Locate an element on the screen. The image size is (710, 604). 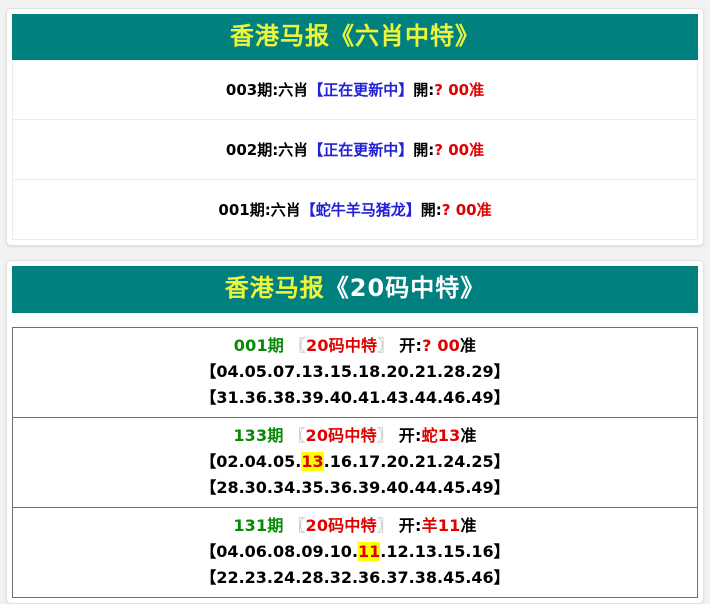
block-numbers-line-1: 【04.06.08.09.10.11.12.13.15.16】 is located at coordinates (355, 552).